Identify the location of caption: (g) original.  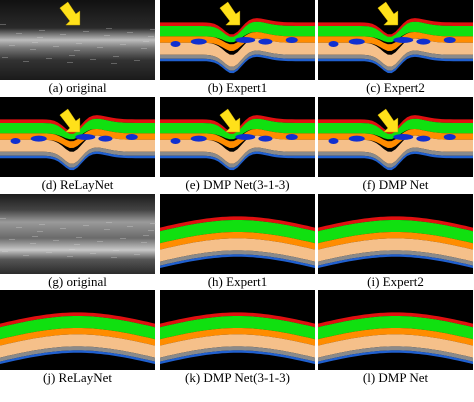
(77, 281).